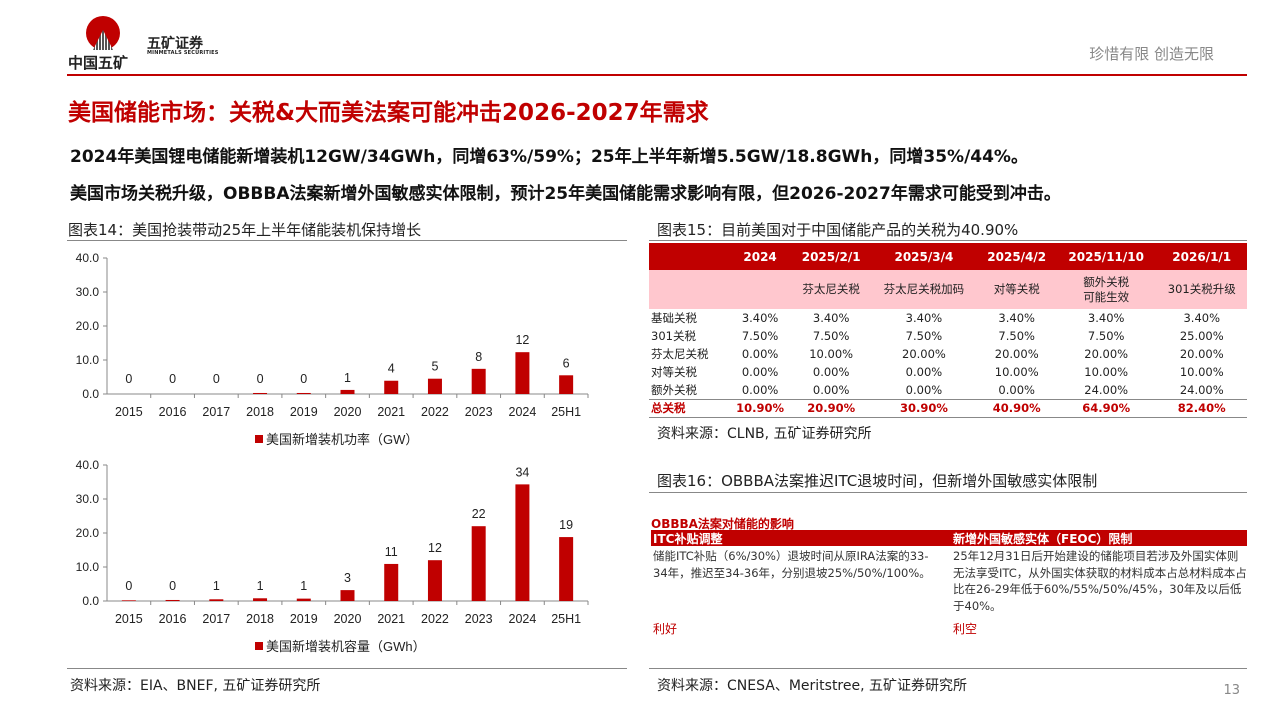  Describe the element at coordinates (128, 600) in the screenshot. I see `bar-2015` at that location.